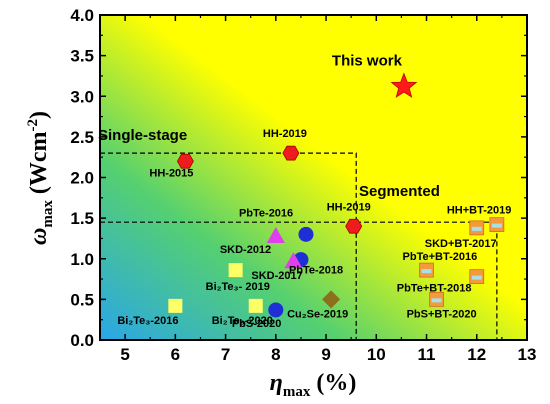 The width and height of the screenshot is (550, 404). Describe the element at coordinates (175, 354) in the screenshot. I see `x-tick-label-6: 6` at that location.